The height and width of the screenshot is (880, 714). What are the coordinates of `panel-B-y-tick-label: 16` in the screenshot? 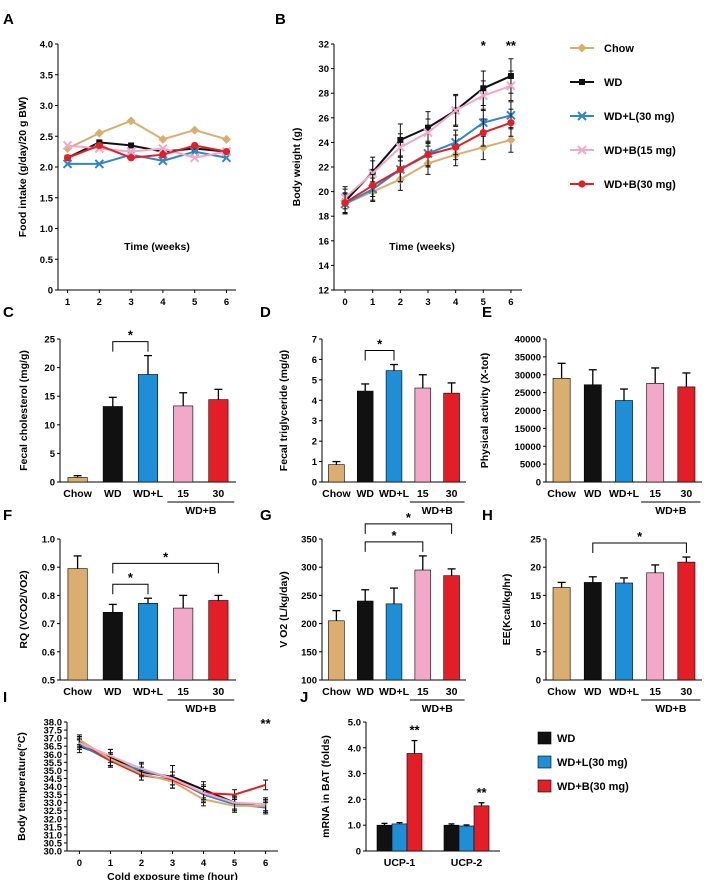 It's located at (323, 241).